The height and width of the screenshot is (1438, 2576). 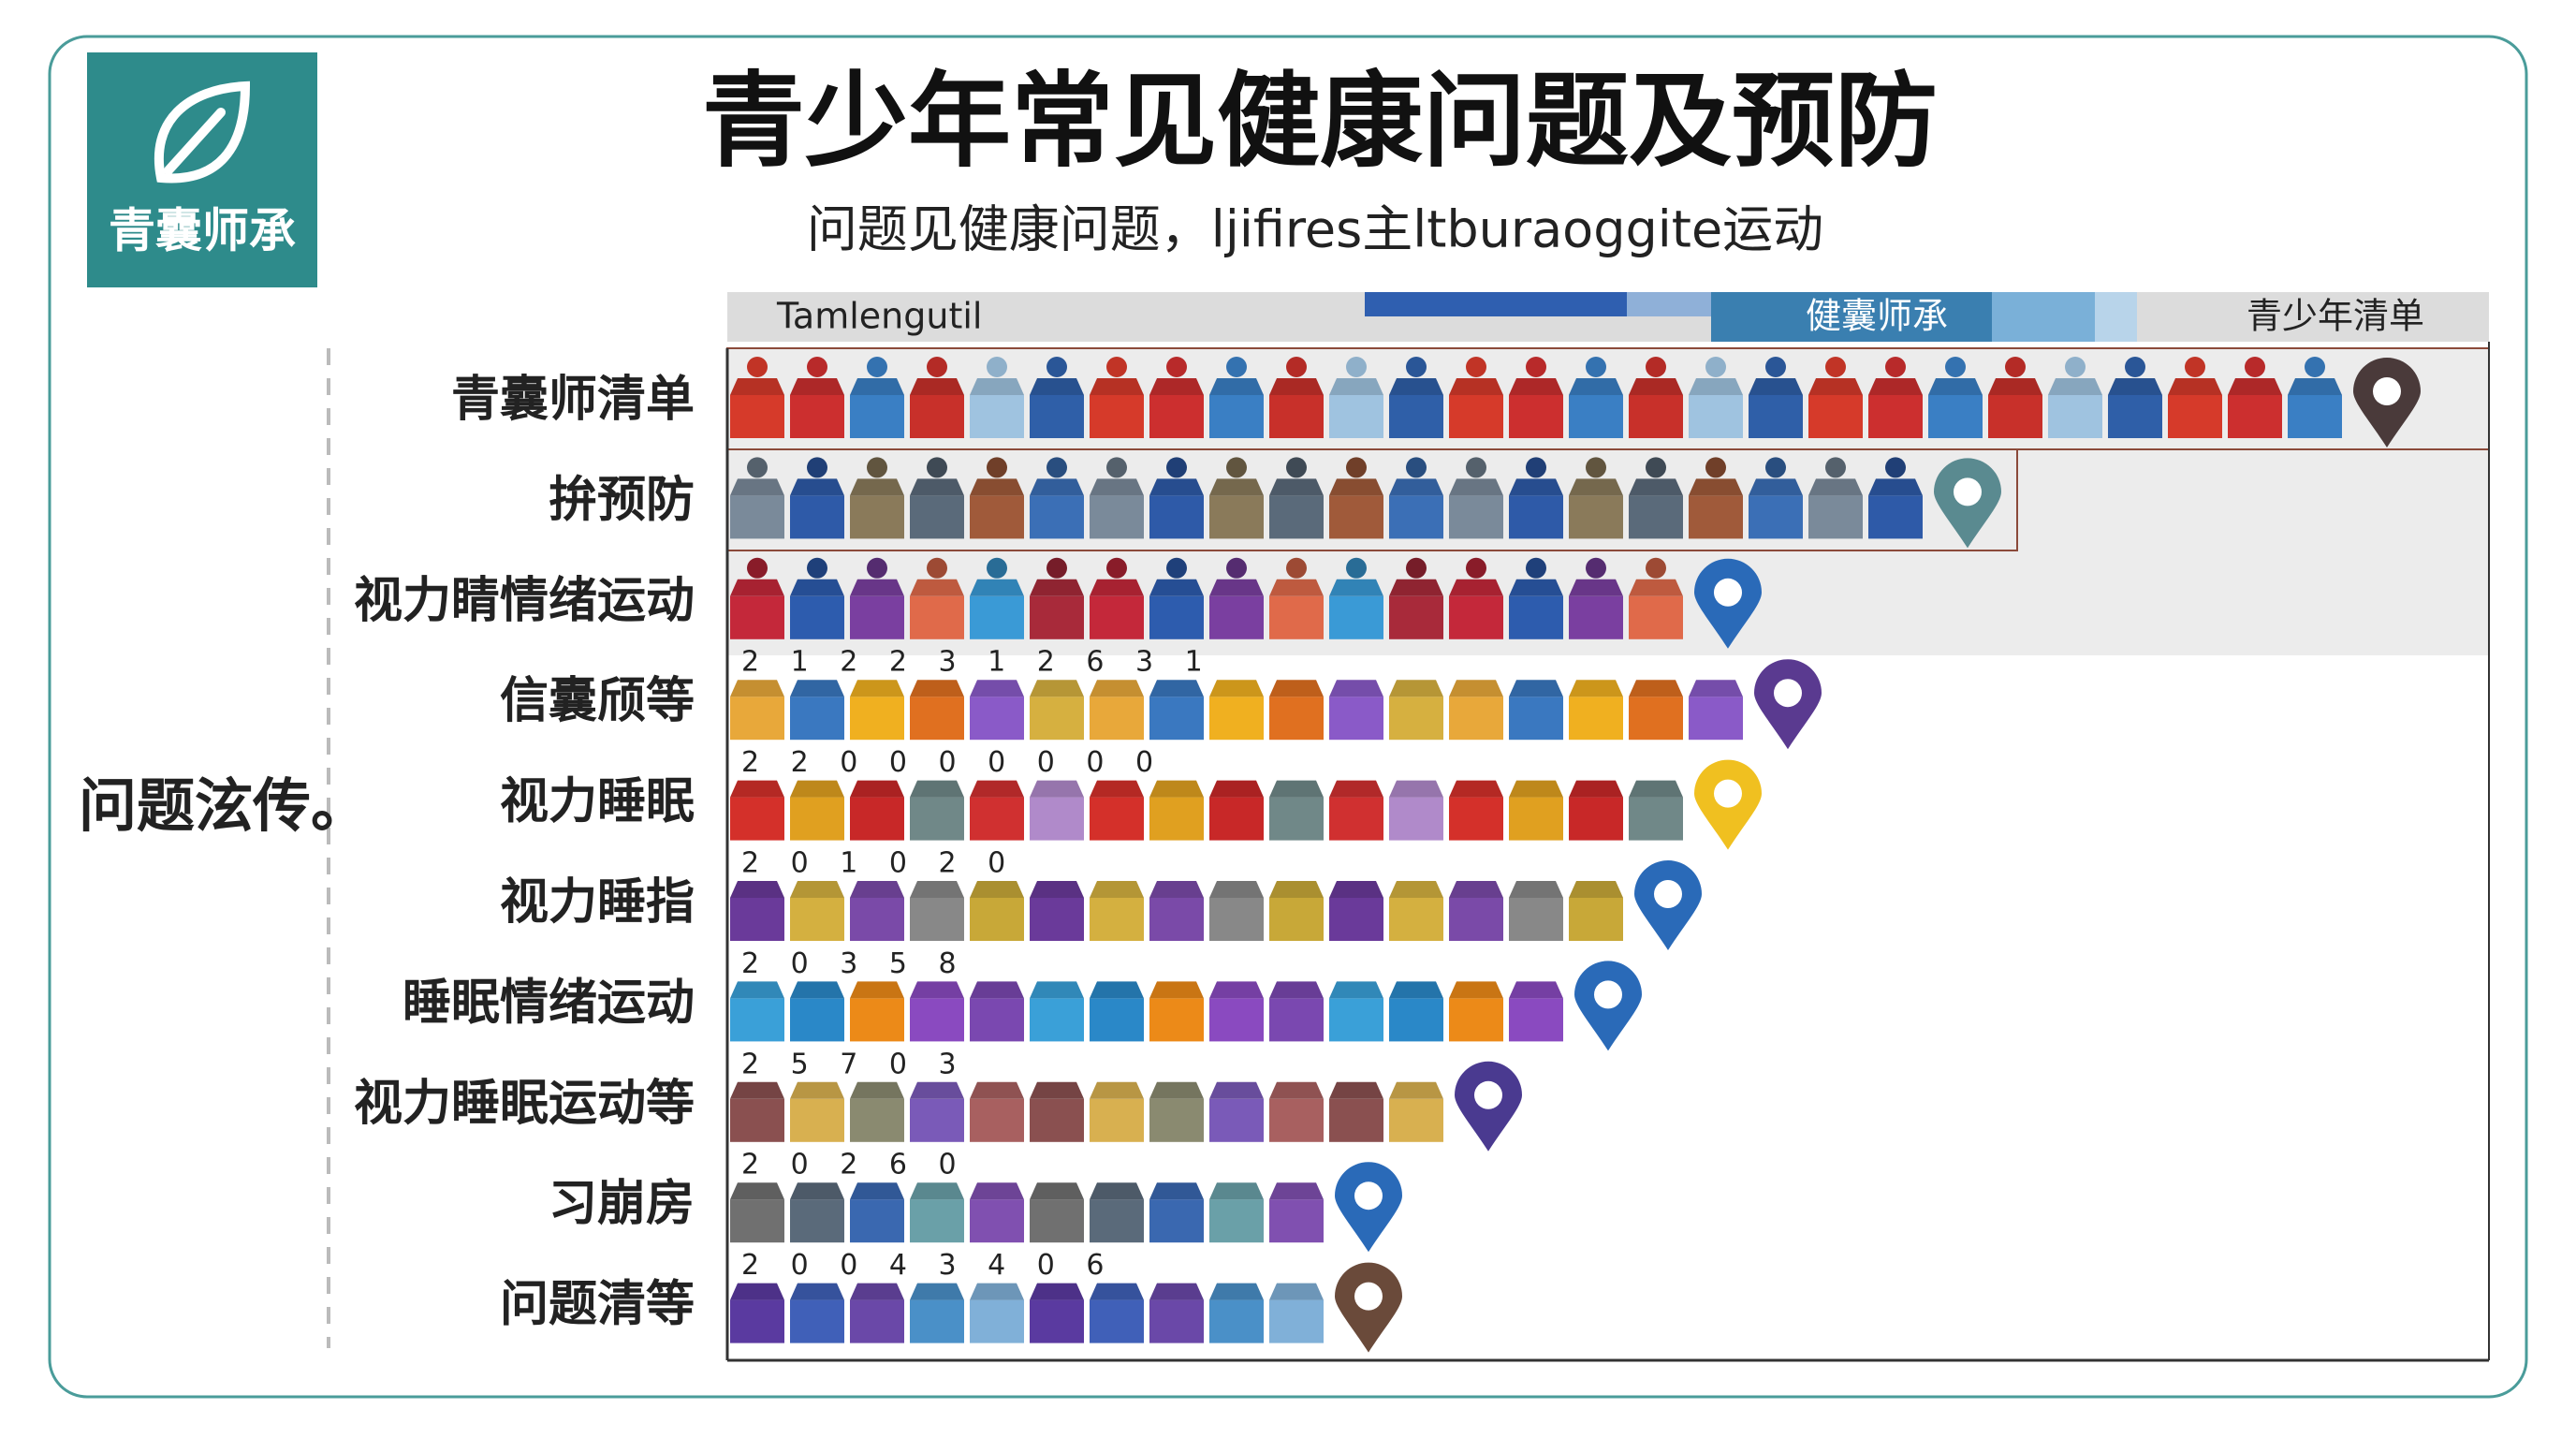 I want to click on row-label: 视力睡指, so click(x=597, y=902).